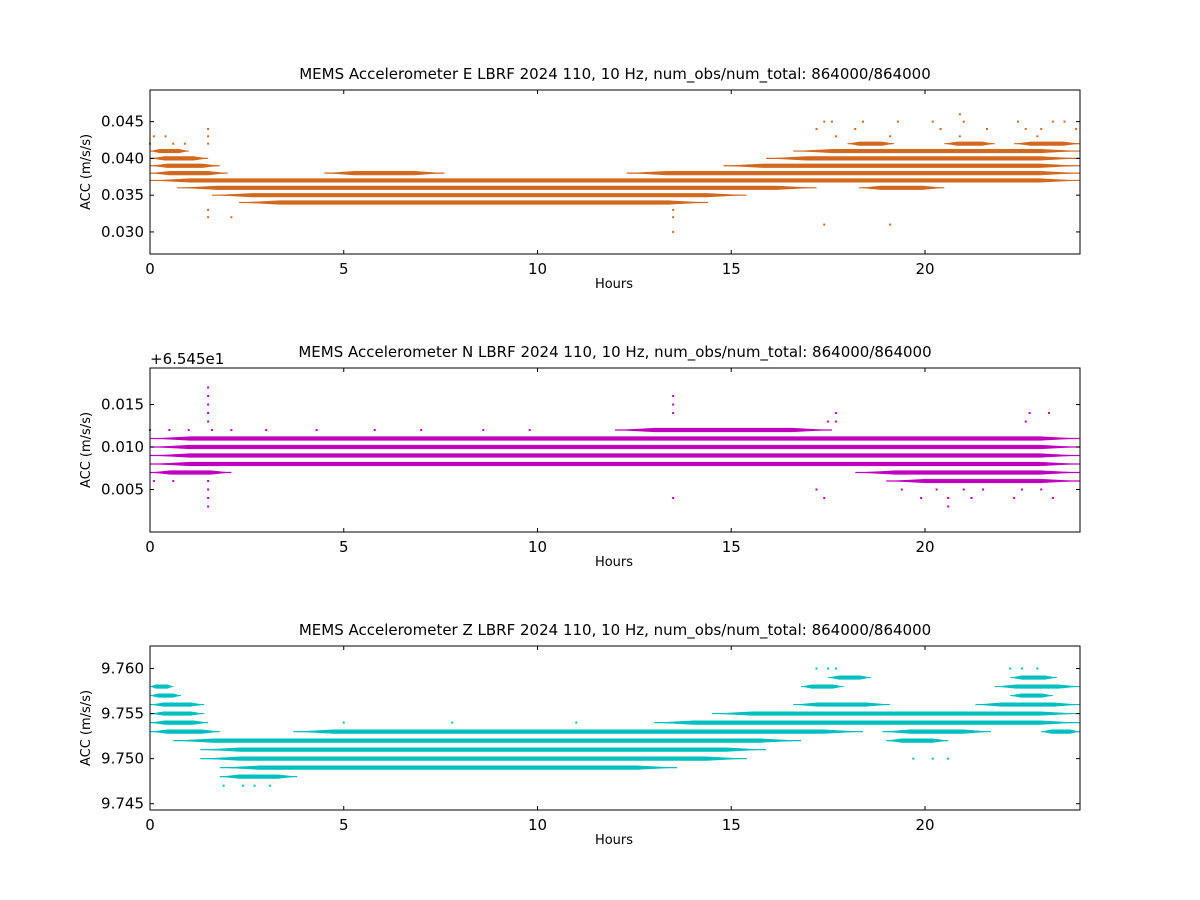 The width and height of the screenshot is (1200, 900). I want to click on y-tick-label-n-2: 0.015, so click(122, 405).